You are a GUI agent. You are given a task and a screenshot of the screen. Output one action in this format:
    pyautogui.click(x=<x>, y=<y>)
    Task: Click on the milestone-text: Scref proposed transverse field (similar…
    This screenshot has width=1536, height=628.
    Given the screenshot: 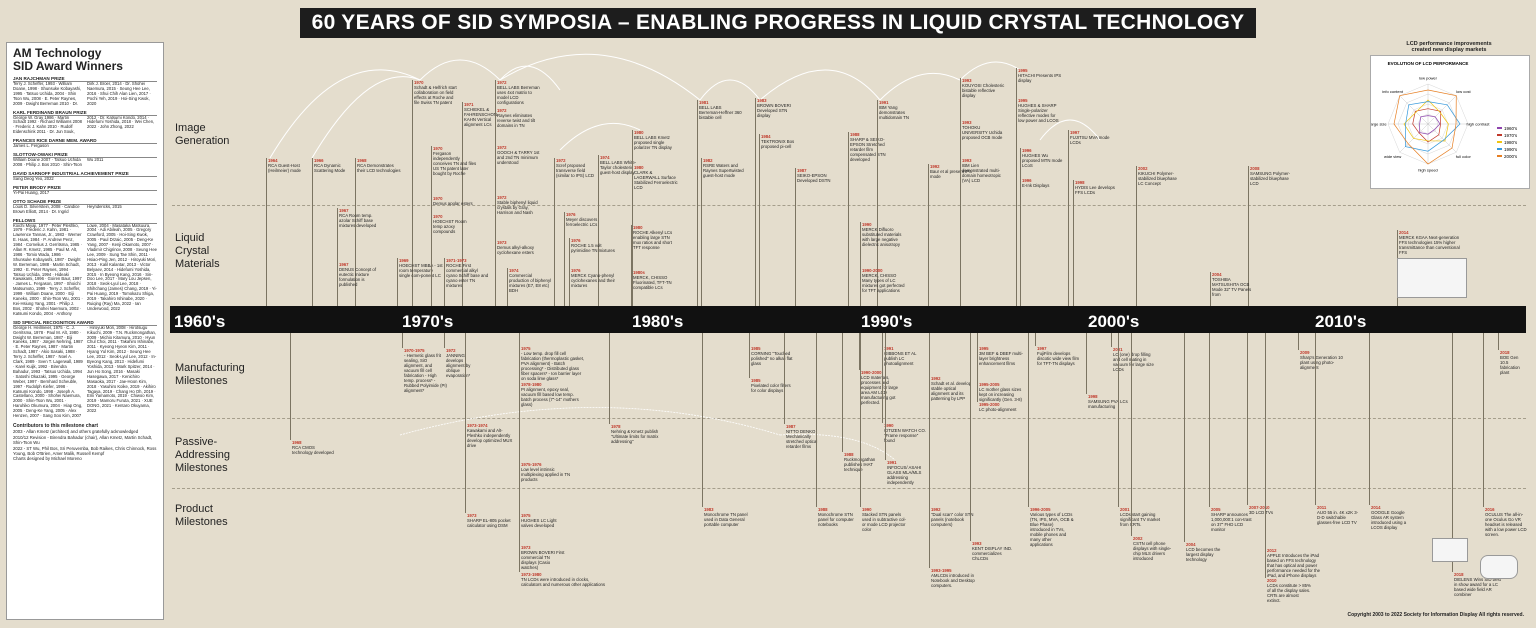 What is the action you would take?
    pyautogui.click(x=575, y=170)
    